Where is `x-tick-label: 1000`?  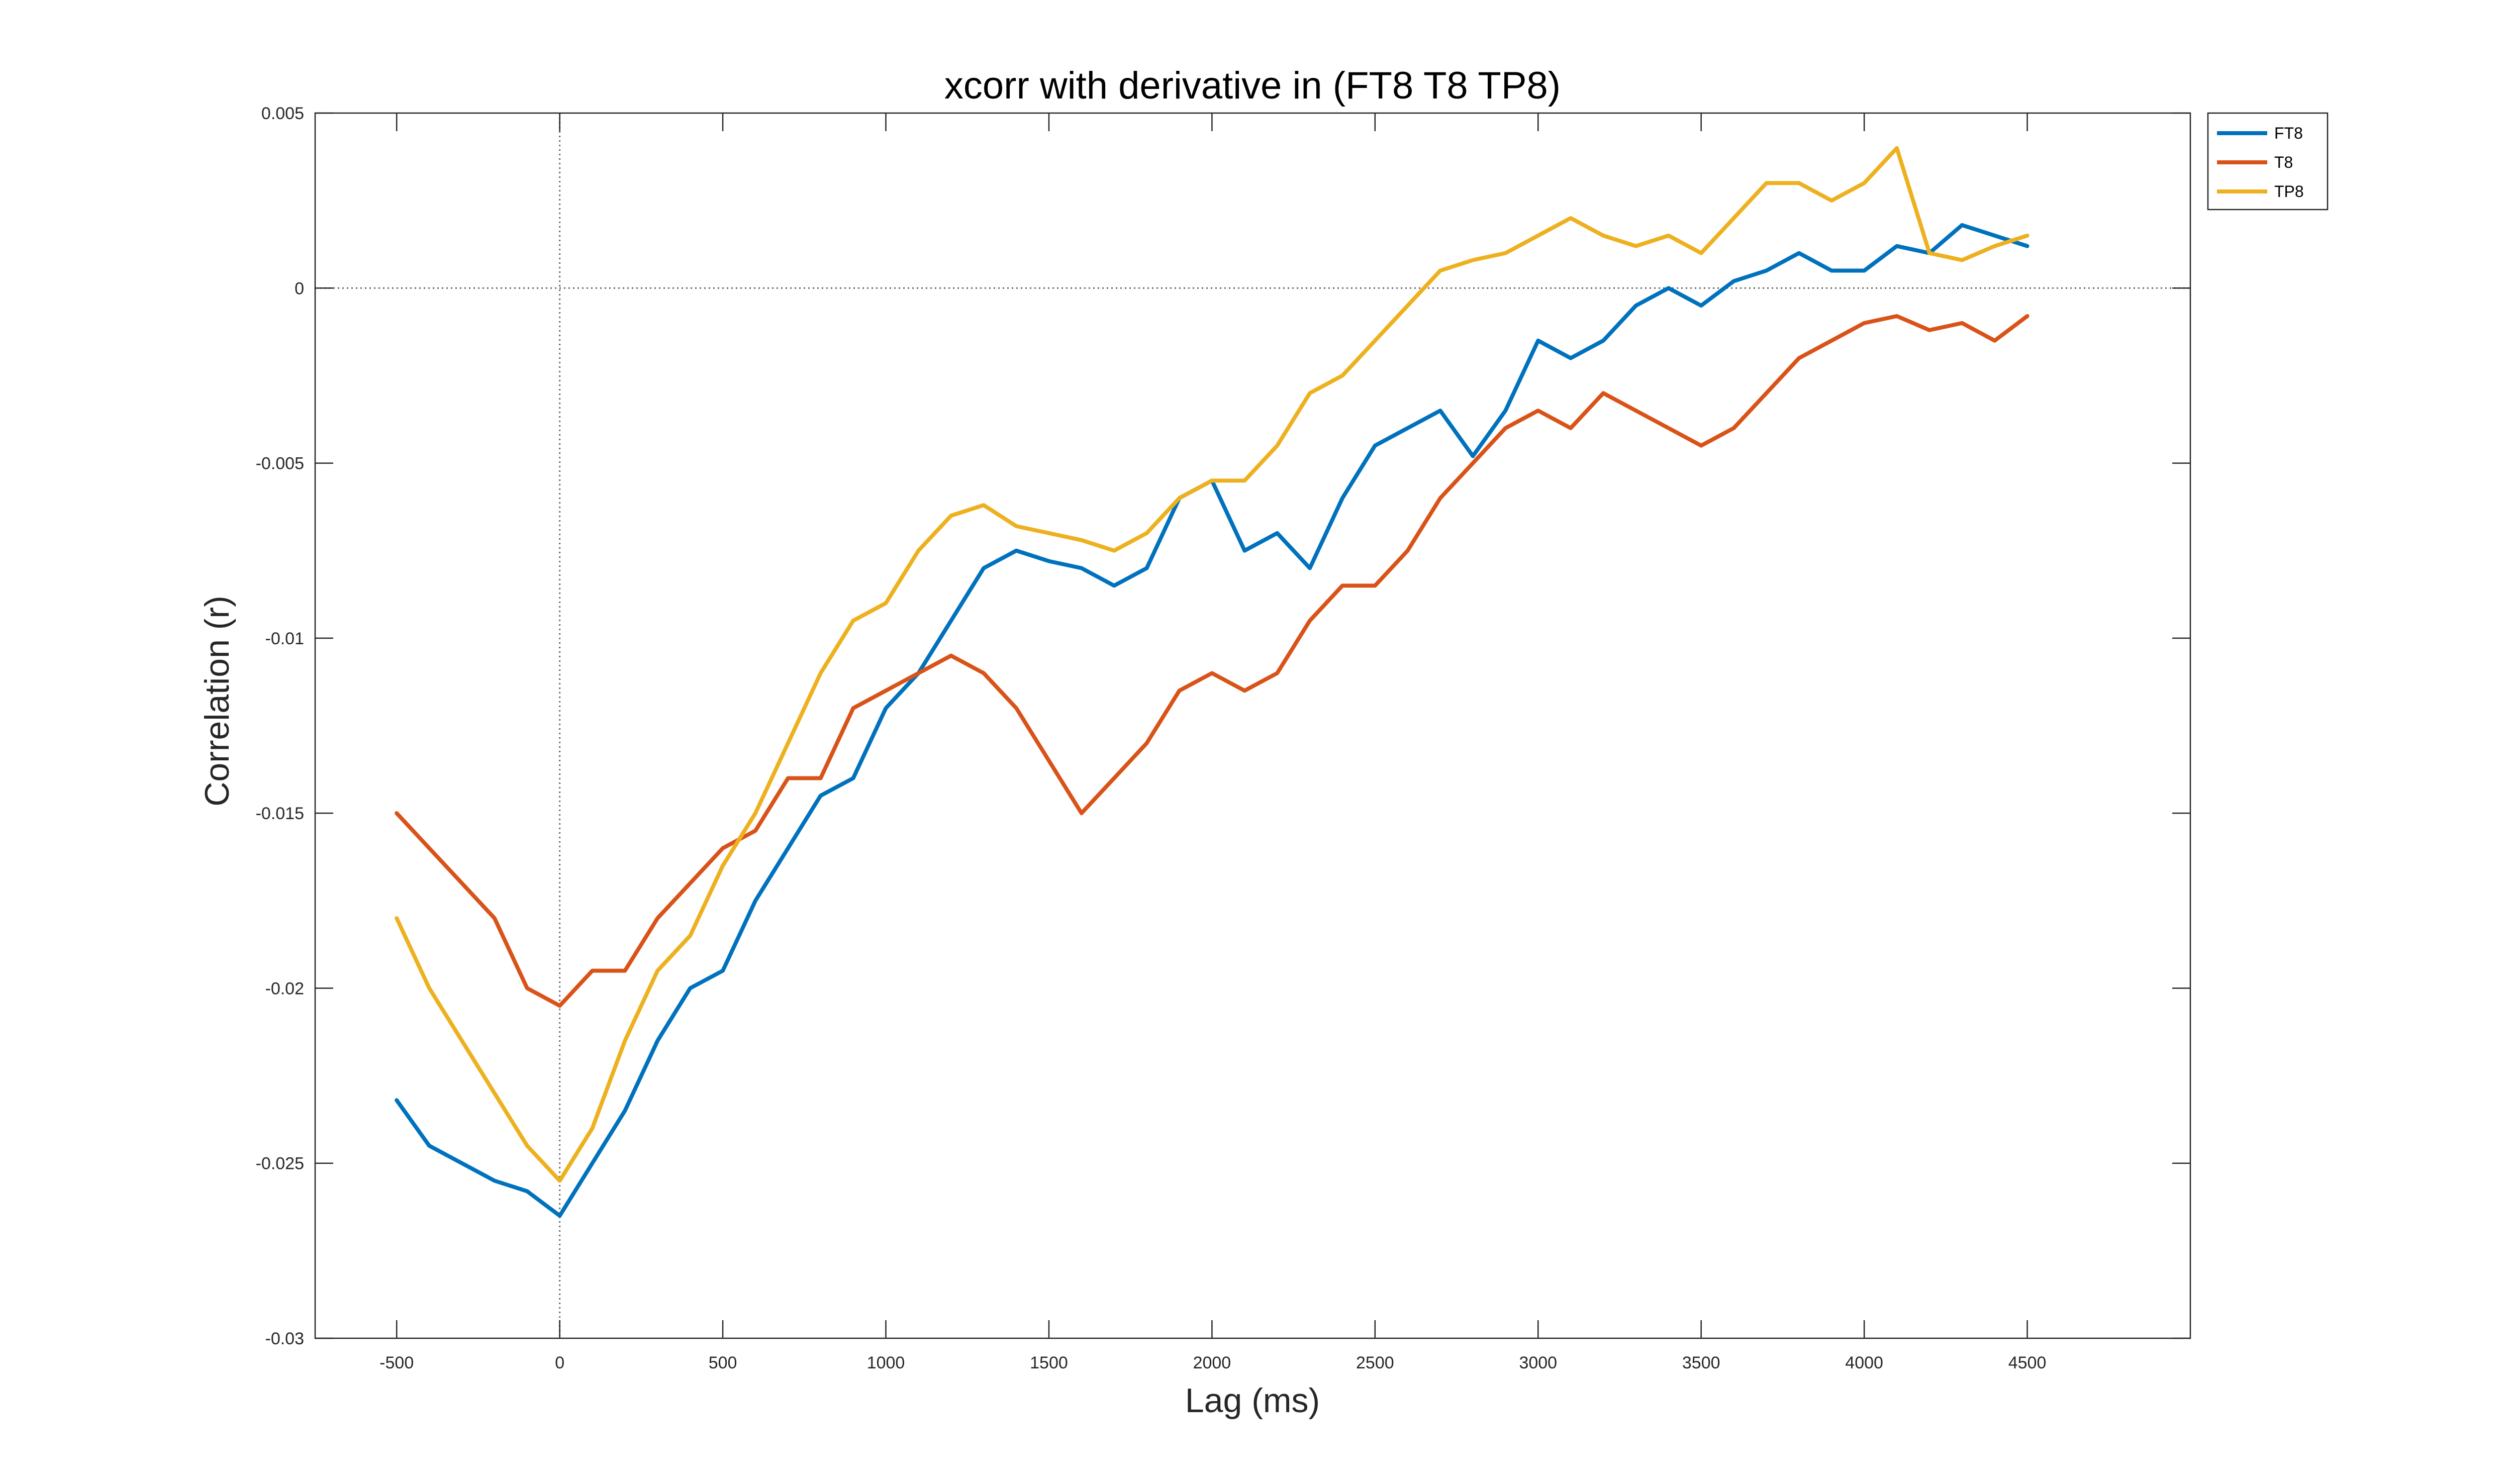 x-tick-label: 1000 is located at coordinates (886, 1362).